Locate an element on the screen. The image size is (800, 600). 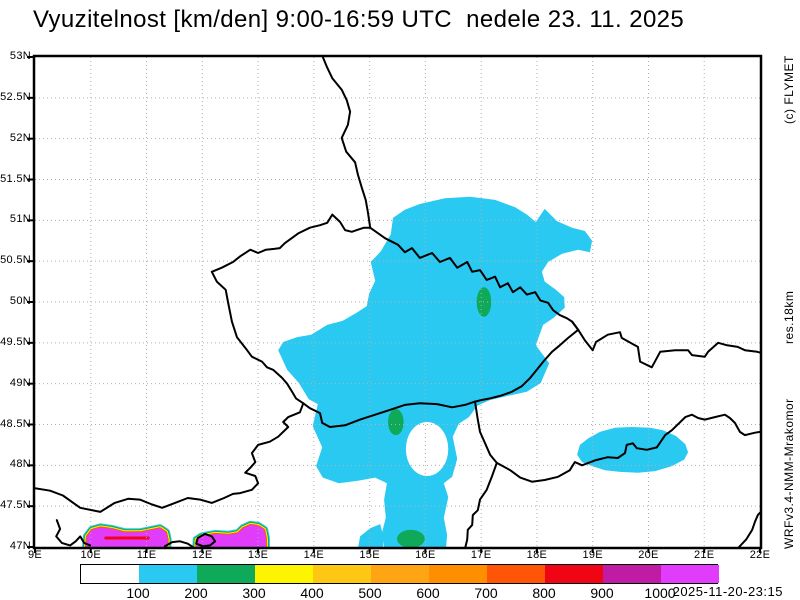
lon-label-16E: 16E is located at coordinates (425, 555).